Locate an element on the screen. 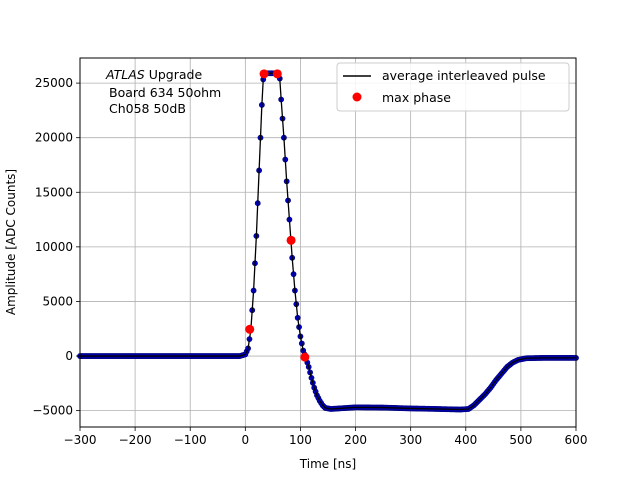  x-tick-label: 0 is located at coordinates (246, 440).